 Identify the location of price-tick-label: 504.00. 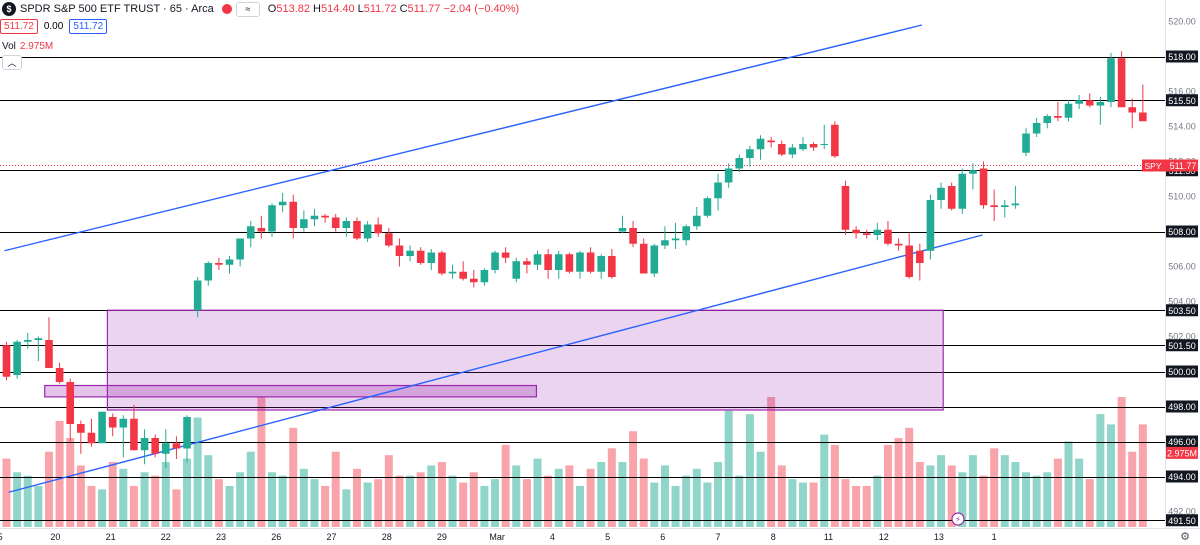
(1182, 302).